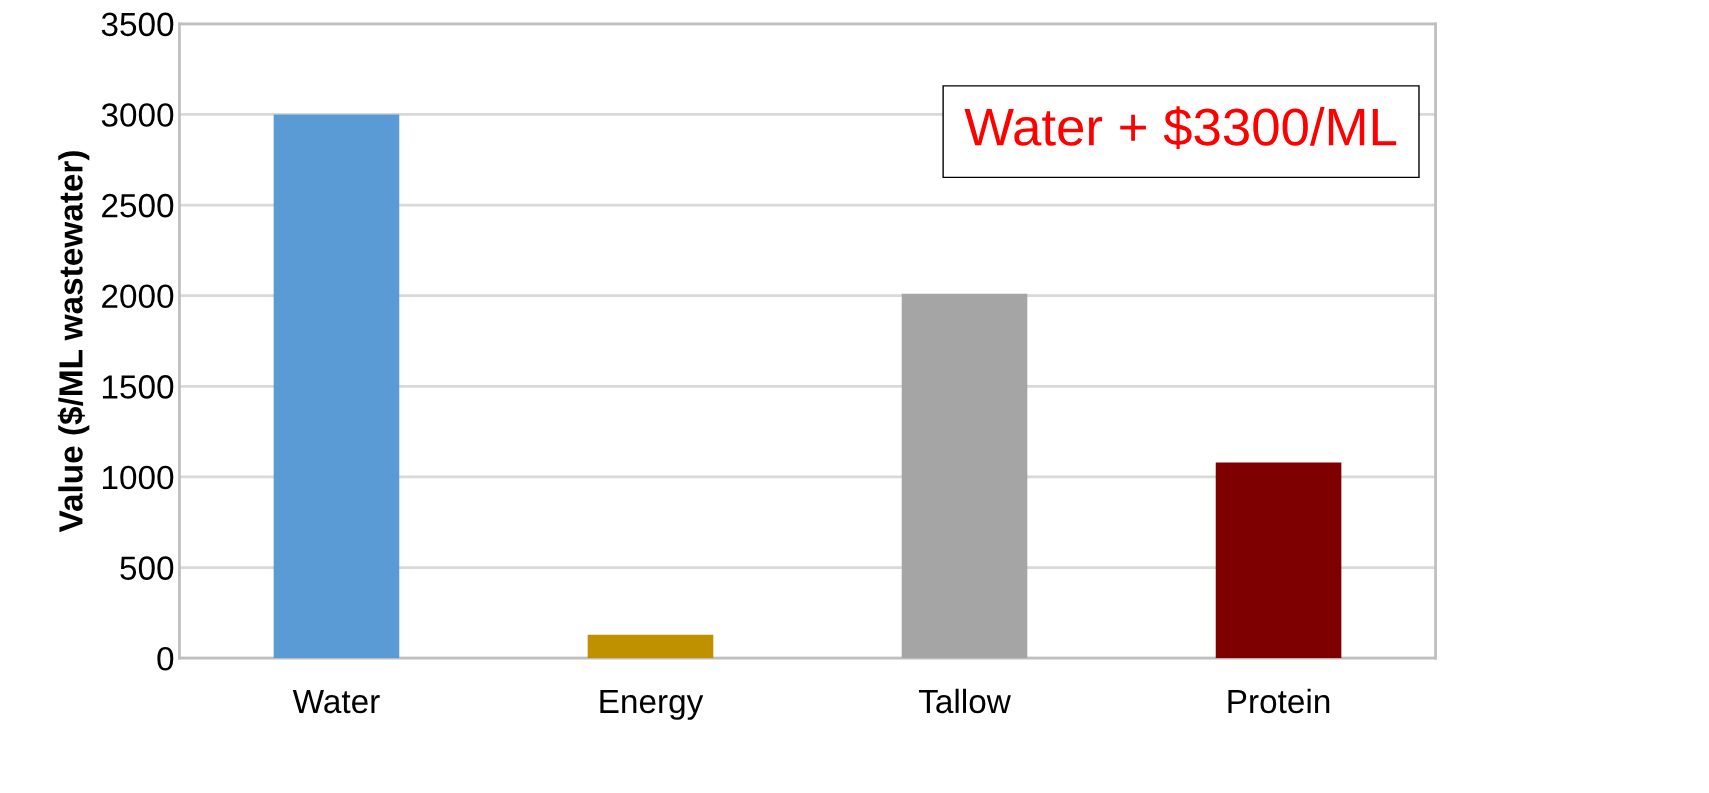 The image size is (1709, 793). Describe the element at coordinates (138, 387) in the screenshot. I see `y-tick-label: 1500` at that location.